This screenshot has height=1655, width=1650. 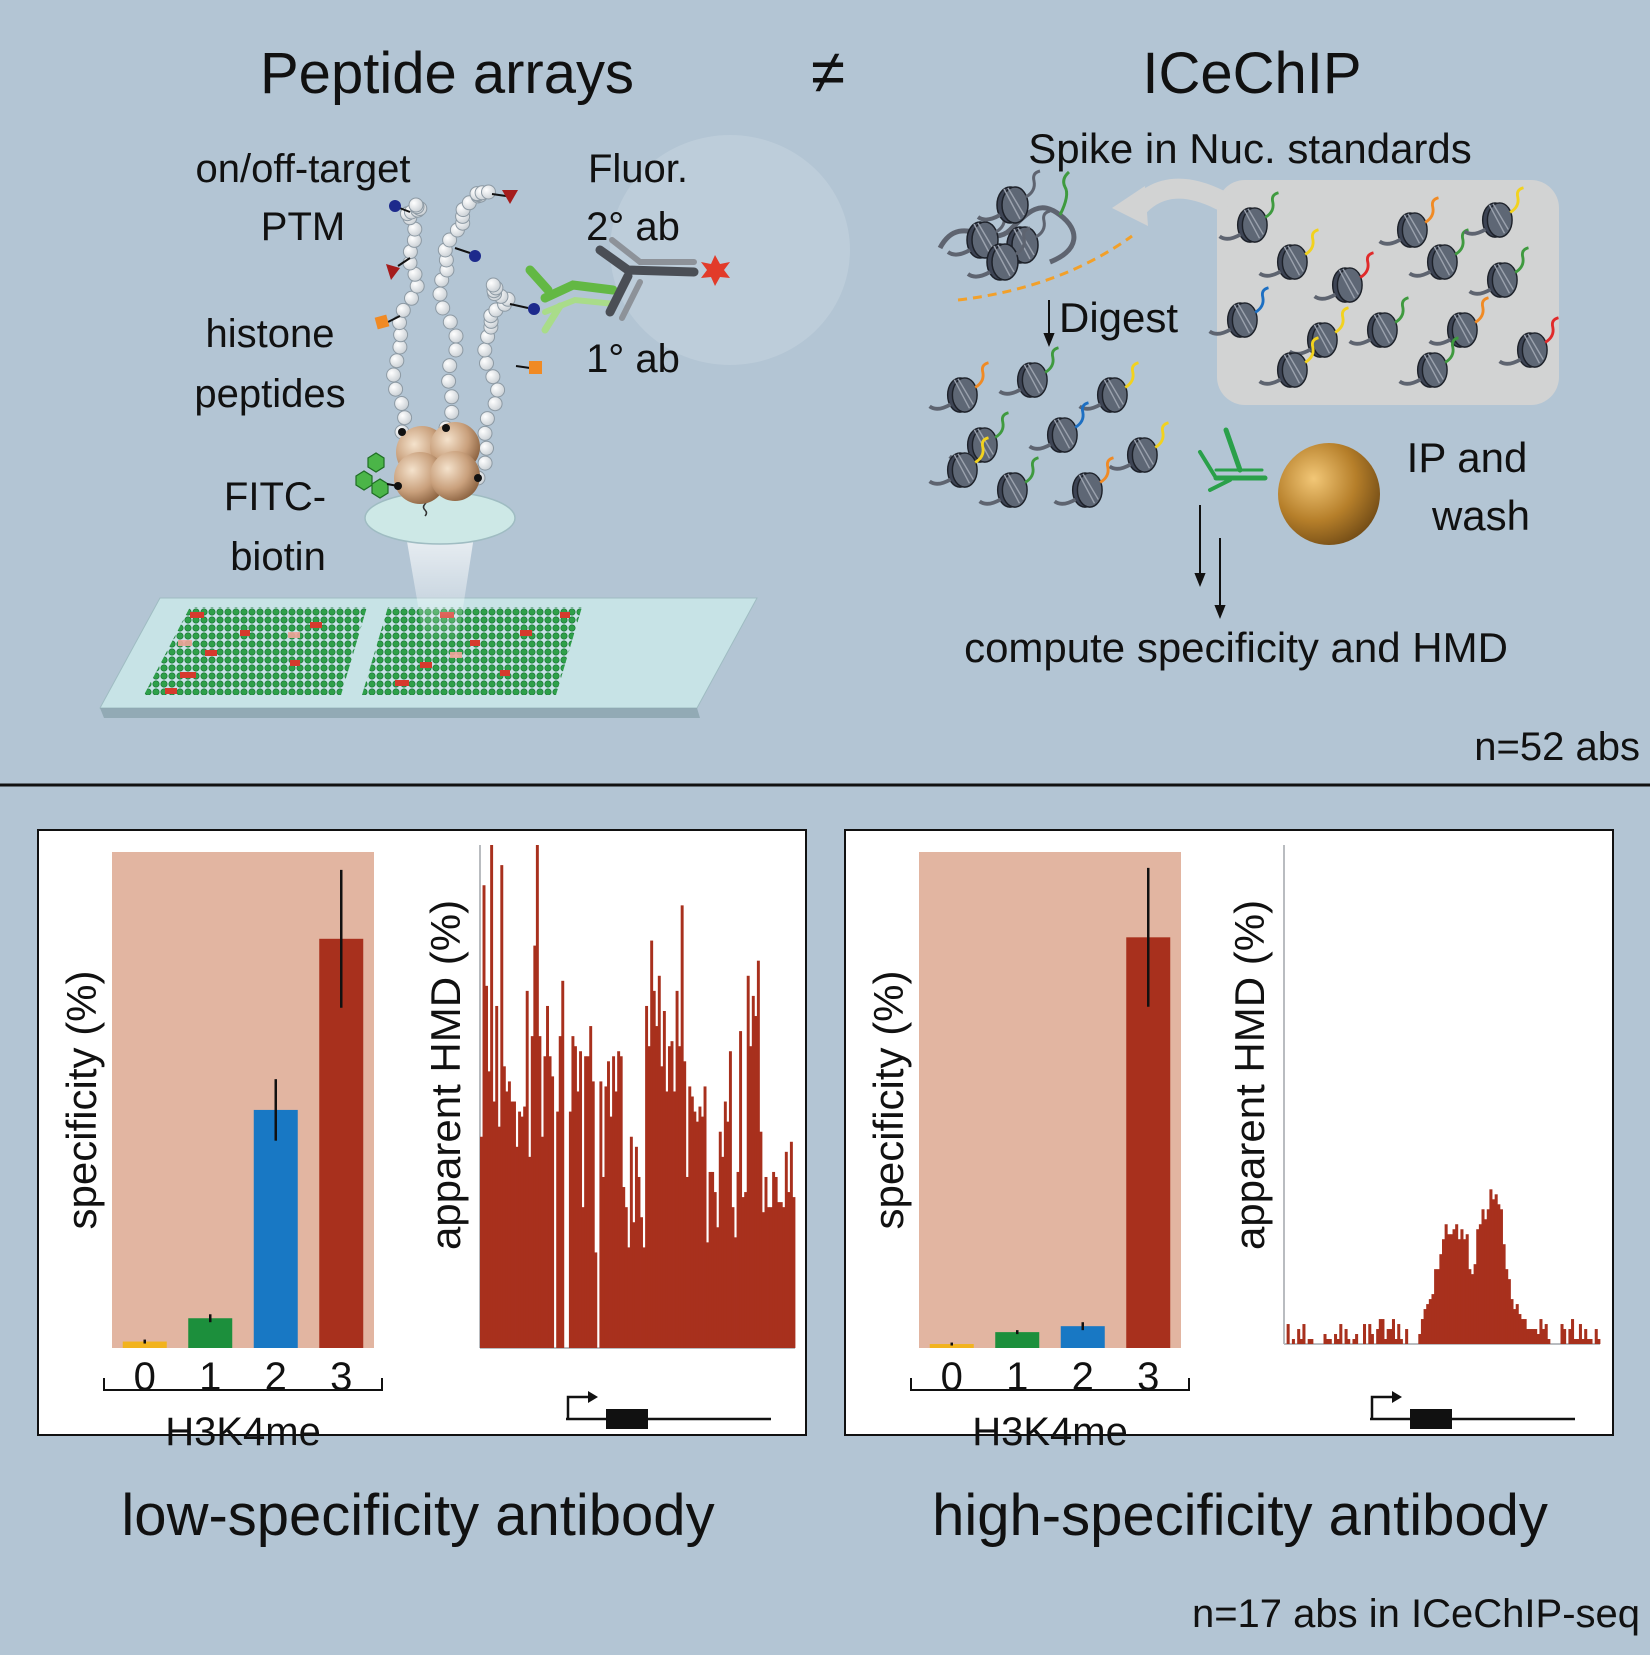 What do you see at coordinates (447, 73) in the screenshot?
I see `title-peptide-arrays: Peptide arrays` at bounding box center [447, 73].